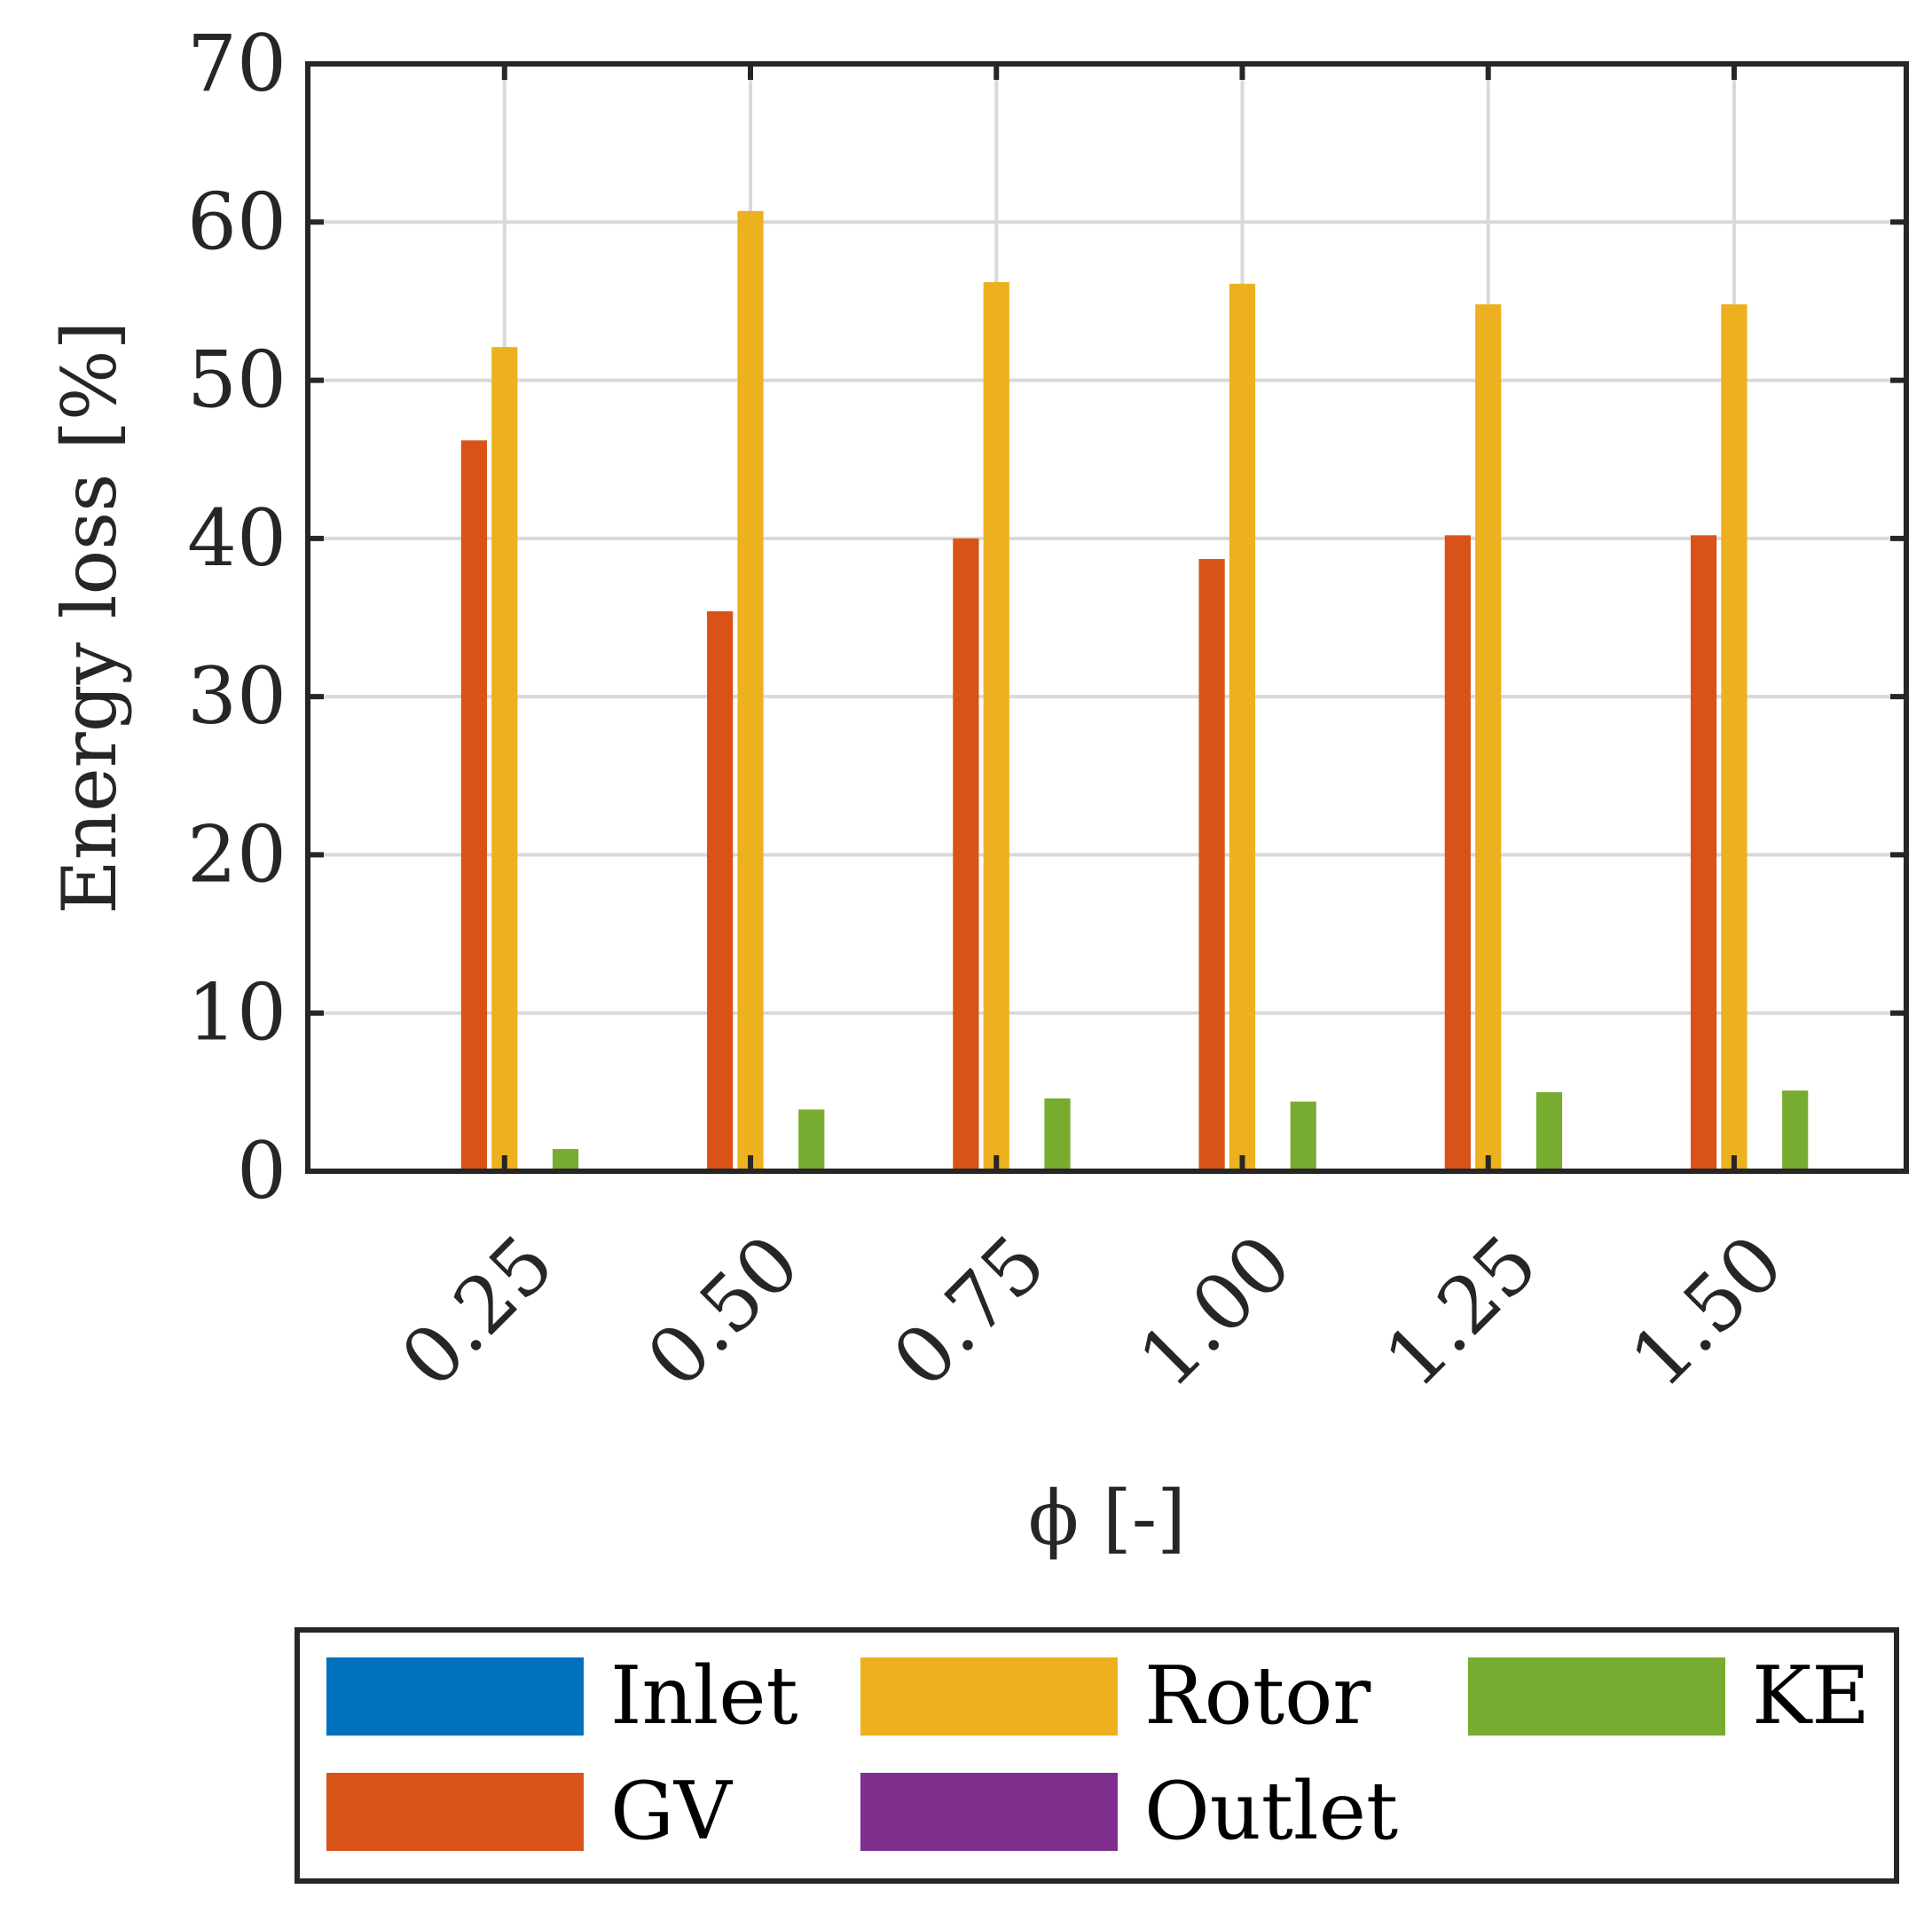 The image size is (1932, 1905). I want to click on y-tick-label: 70, so click(237, 63).